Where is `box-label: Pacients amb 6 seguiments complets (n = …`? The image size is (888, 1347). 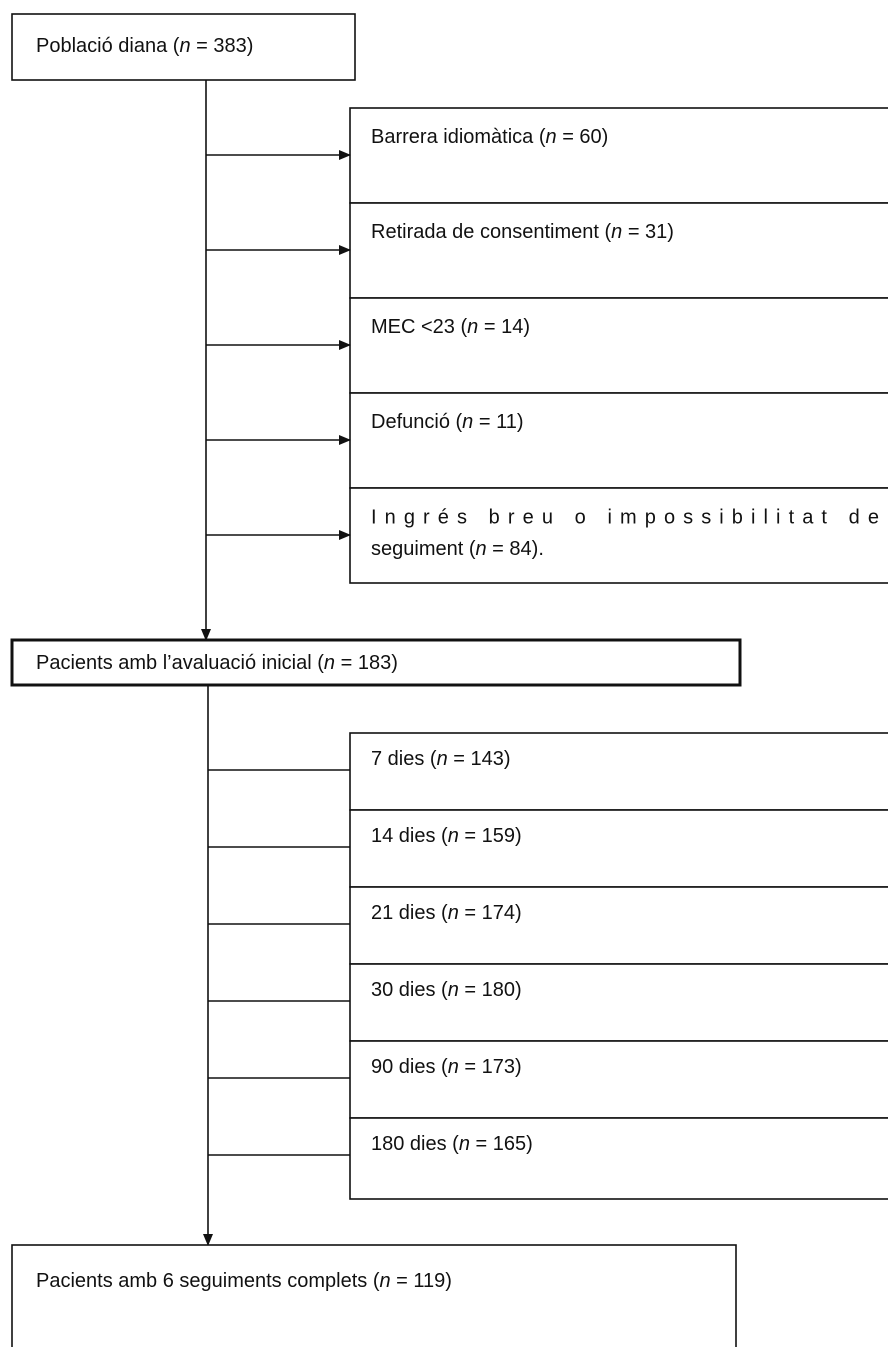 box-label: Pacients amb 6 seguiments complets (n = … is located at coordinates (244, 1281).